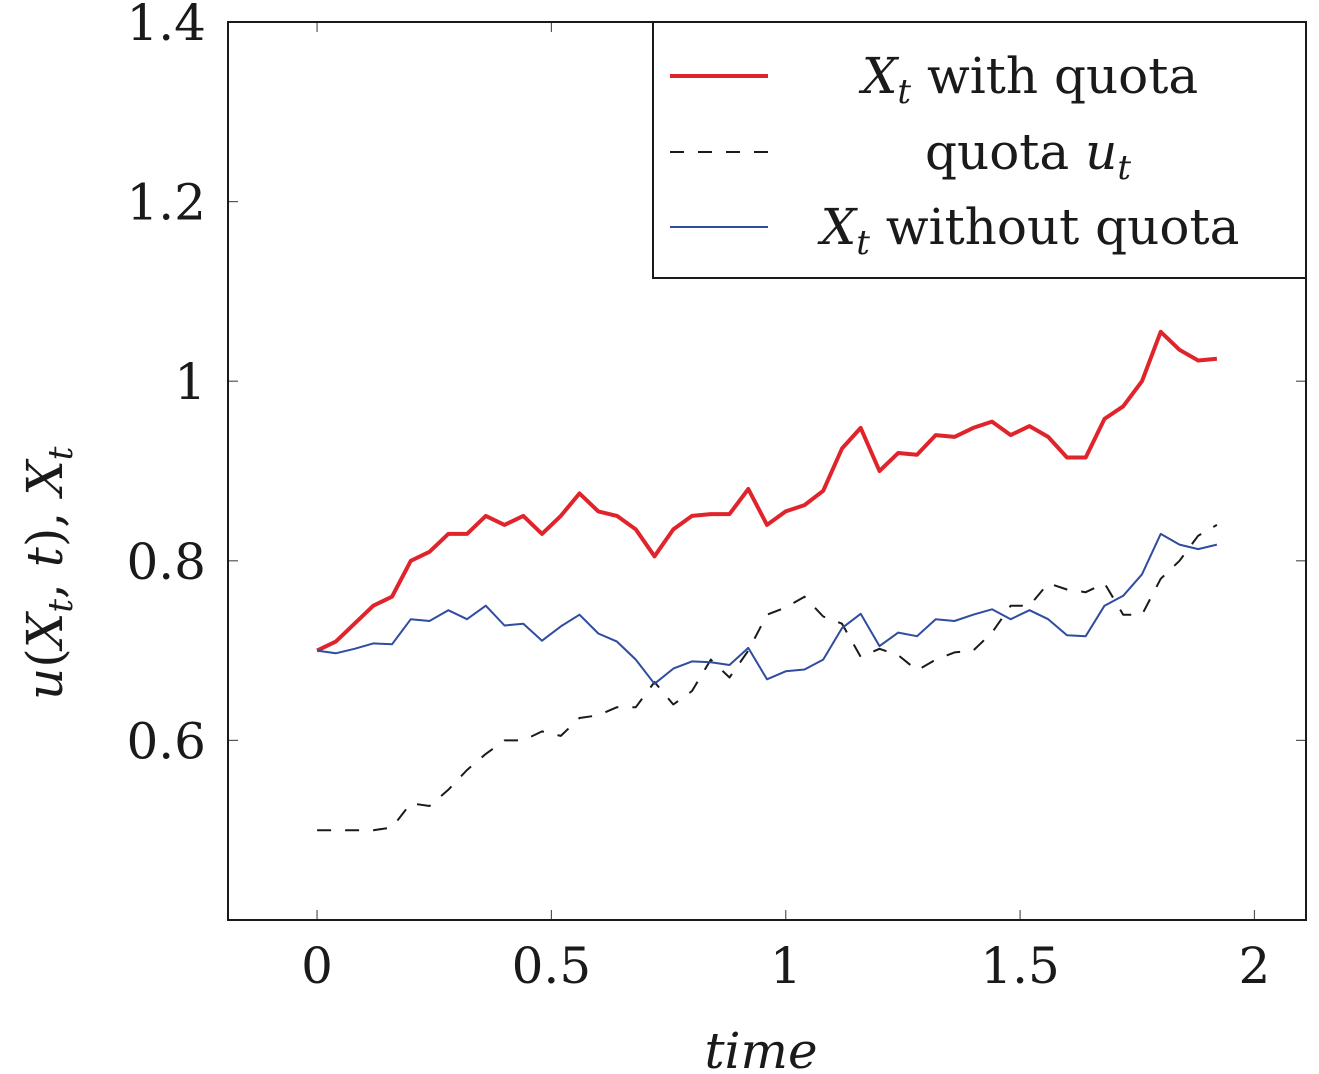  What do you see at coordinates (166, 26) in the screenshot?
I see `y-tick-label: 1.4` at bounding box center [166, 26].